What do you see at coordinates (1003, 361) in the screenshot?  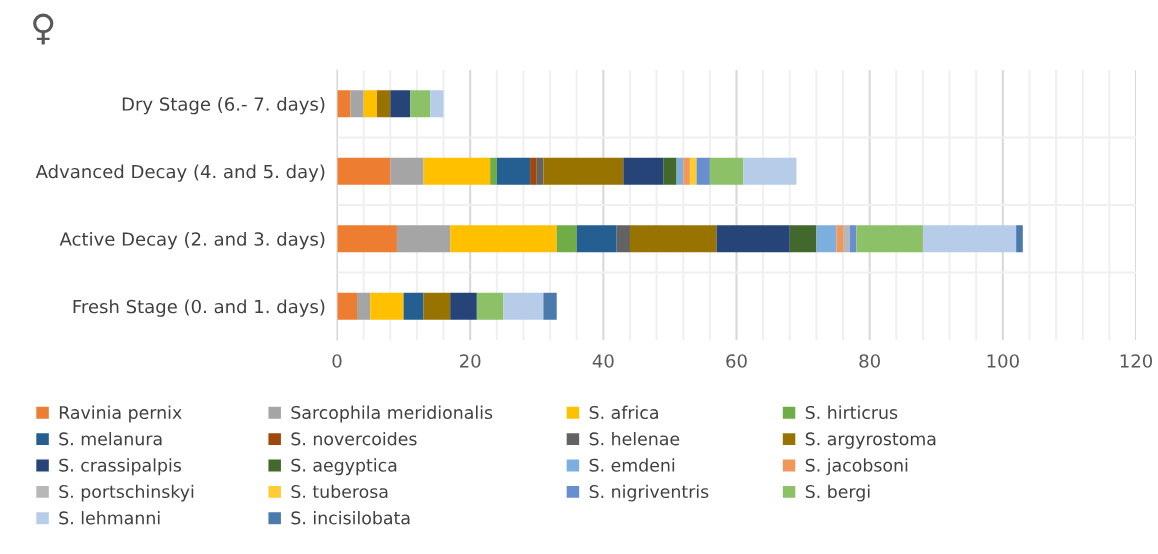 I see `x-tick-label: 100` at bounding box center [1003, 361].